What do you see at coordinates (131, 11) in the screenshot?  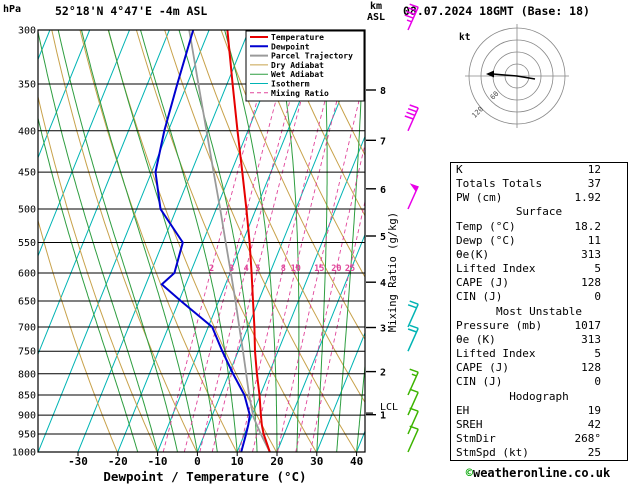 I see `station-title: 52°18'N 4°47'E -4m ASL` at bounding box center [131, 11].